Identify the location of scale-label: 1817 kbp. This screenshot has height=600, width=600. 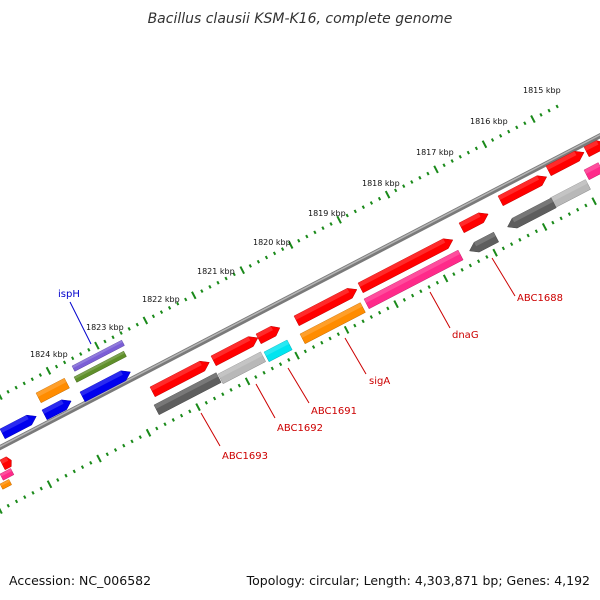
(435, 152).